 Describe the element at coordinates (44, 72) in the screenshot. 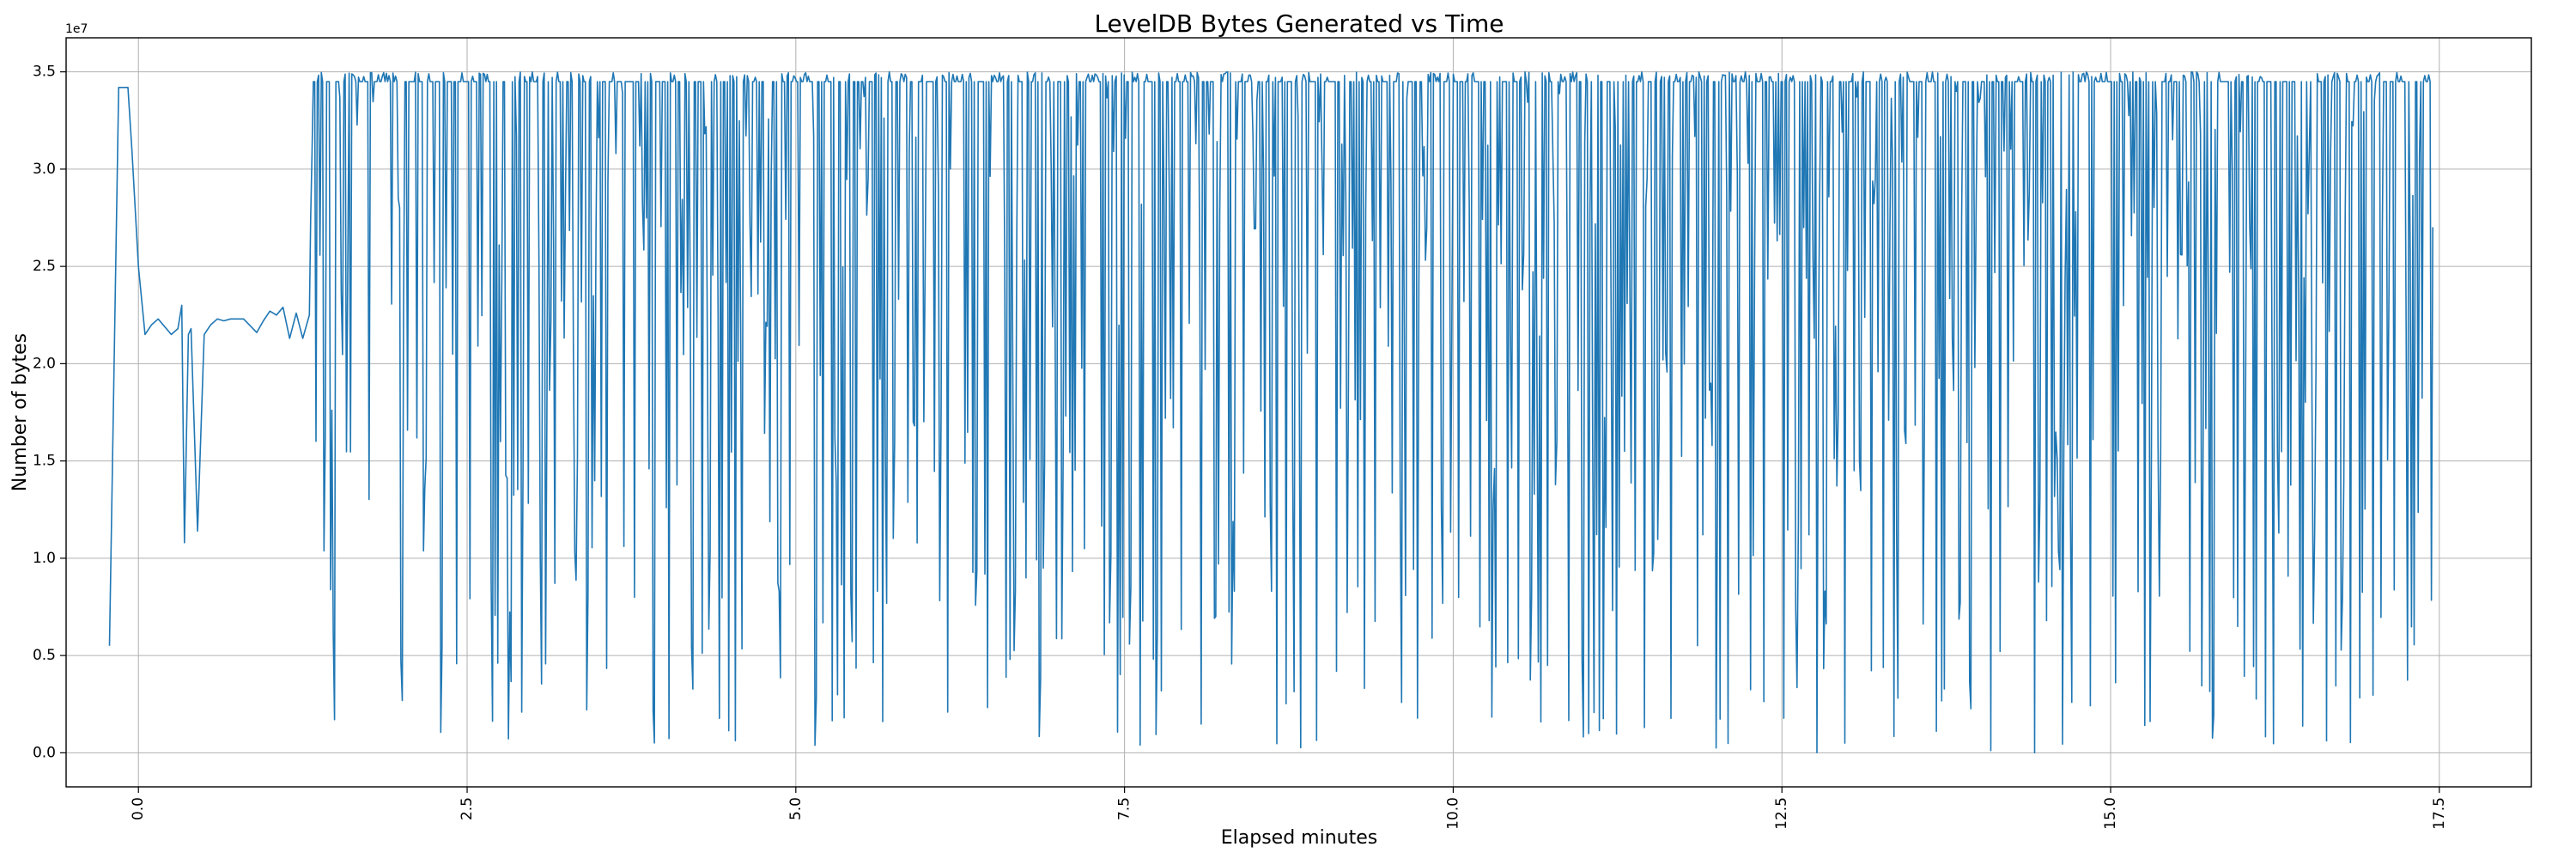

I see `y-tick-label: 3.5` at that location.